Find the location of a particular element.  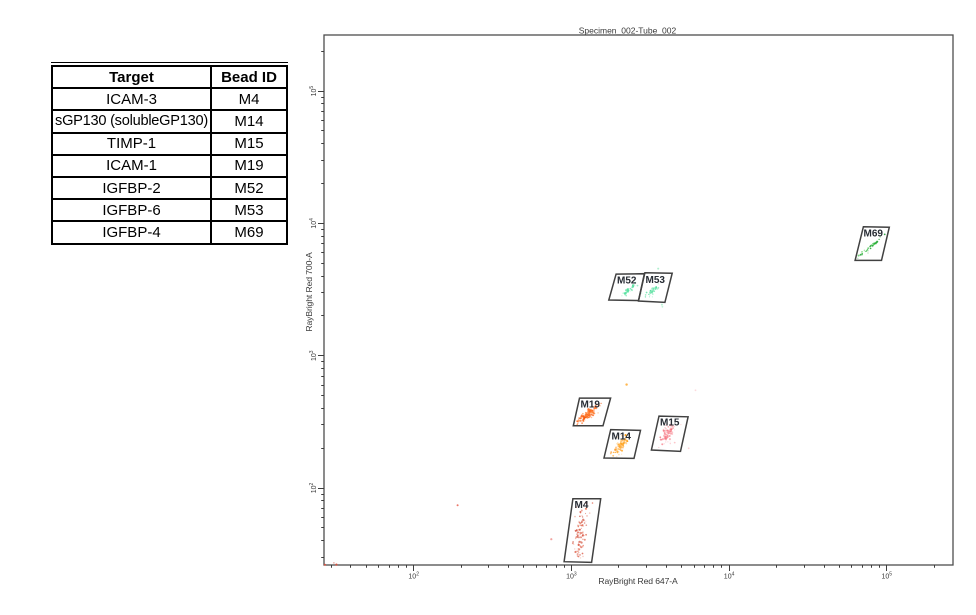

svg-text: M4 is located at coordinates (582, 505).